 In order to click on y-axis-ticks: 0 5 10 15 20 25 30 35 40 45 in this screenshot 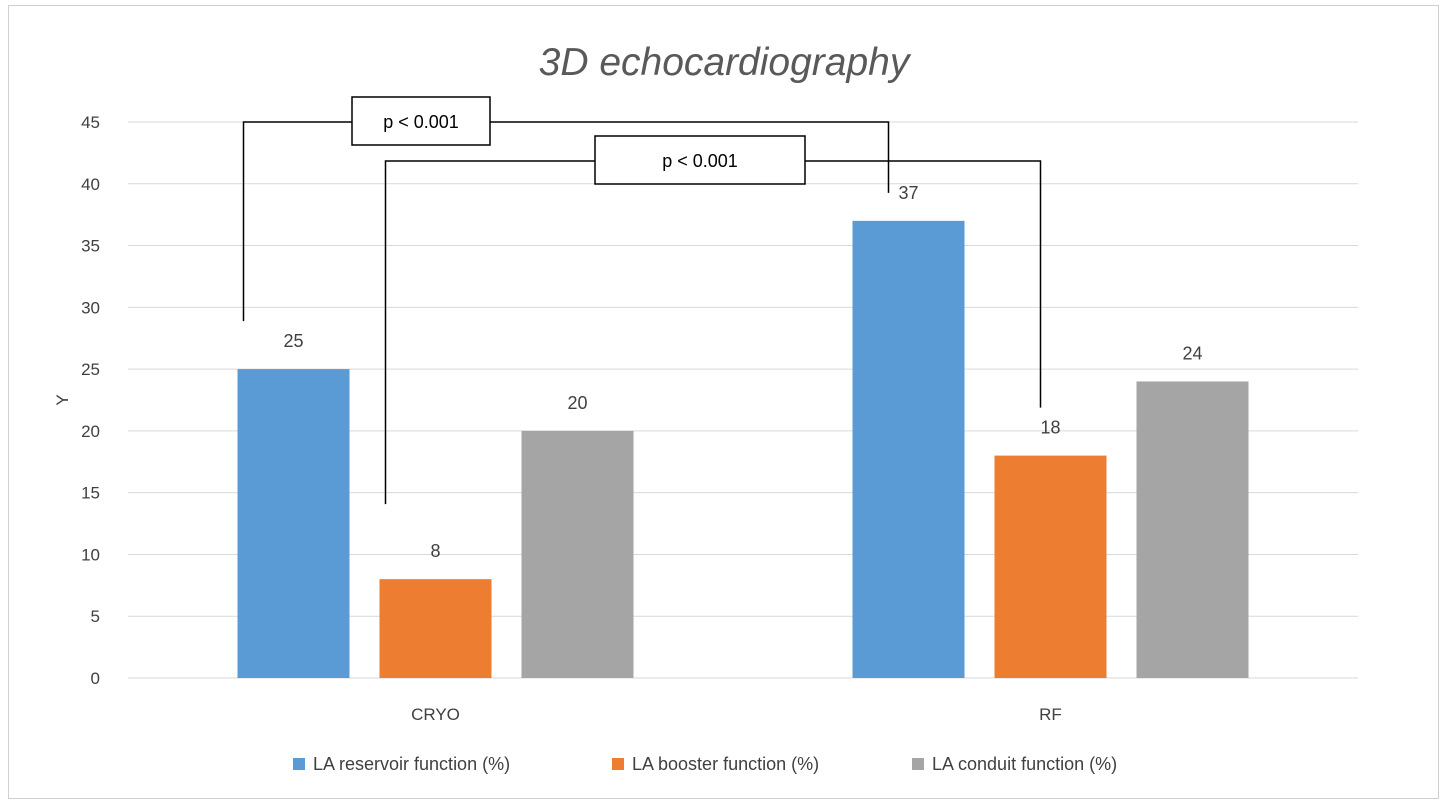, I will do `click(90, 400)`.